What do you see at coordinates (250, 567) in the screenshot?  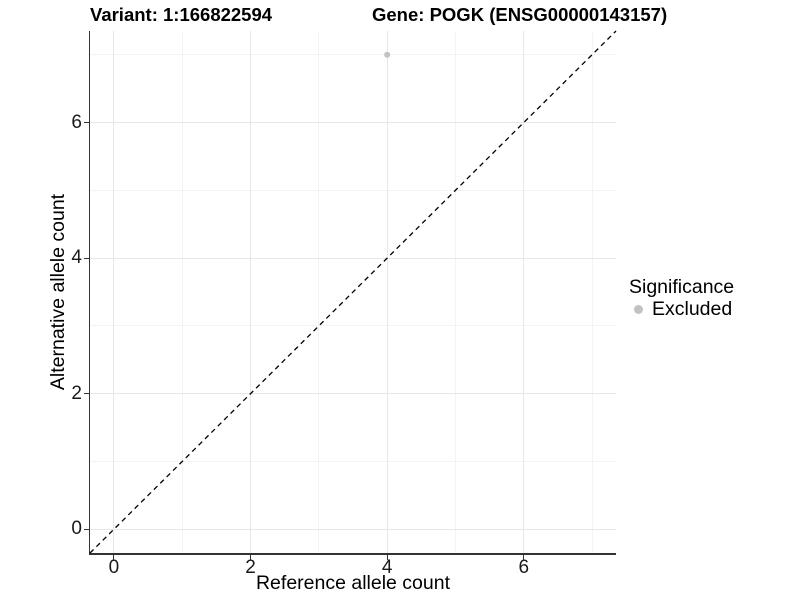 I see `x-tick-label: 2` at bounding box center [250, 567].